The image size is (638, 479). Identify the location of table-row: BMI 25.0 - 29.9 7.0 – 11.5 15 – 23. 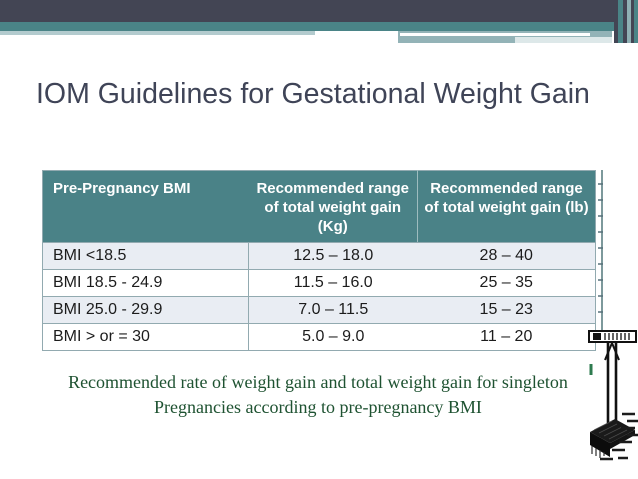
(319, 310).